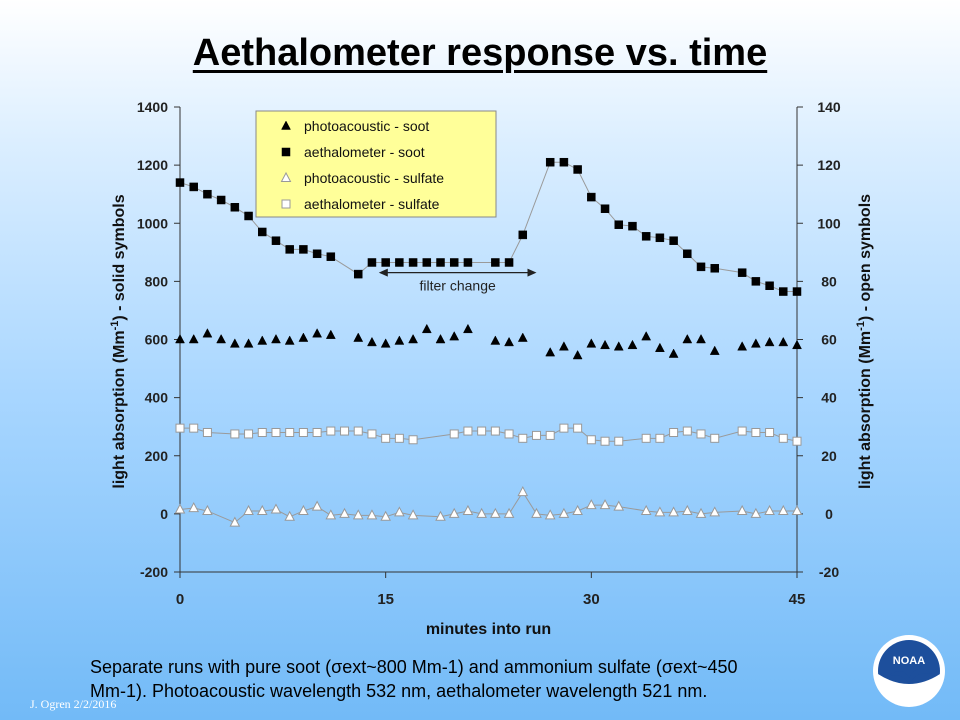 This screenshot has height=720, width=960. Describe the element at coordinates (152, 107) in the screenshot. I see `y-tick-label-left: 1400` at that location.